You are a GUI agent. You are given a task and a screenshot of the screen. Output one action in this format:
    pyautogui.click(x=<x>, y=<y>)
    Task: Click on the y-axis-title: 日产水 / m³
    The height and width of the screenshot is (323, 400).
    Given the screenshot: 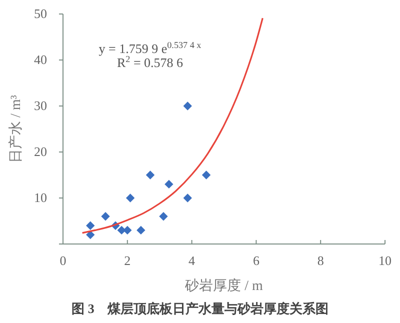 What is the action you would take?
    pyautogui.click(x=16, y=129)
    